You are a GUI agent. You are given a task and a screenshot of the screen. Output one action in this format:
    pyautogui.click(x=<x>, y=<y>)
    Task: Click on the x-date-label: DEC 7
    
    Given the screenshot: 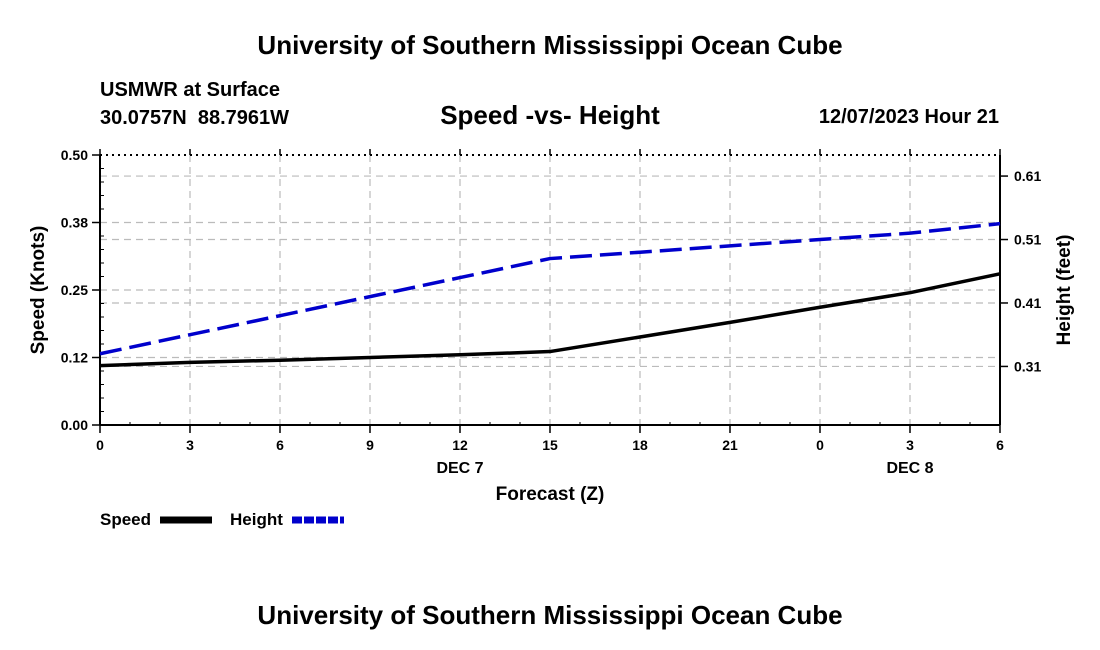 What is the action you would take?
    pyautogui.click(x=459, y=468)
    